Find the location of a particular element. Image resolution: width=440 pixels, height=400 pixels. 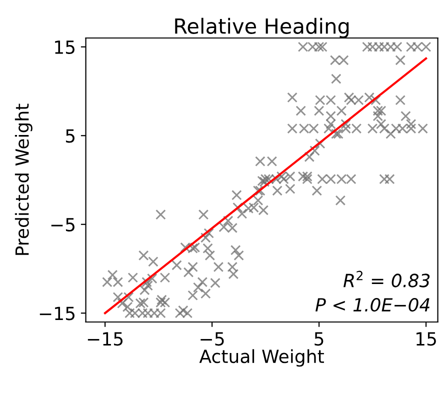

x-tick-label: −5 is located at coordinates (212, 339).